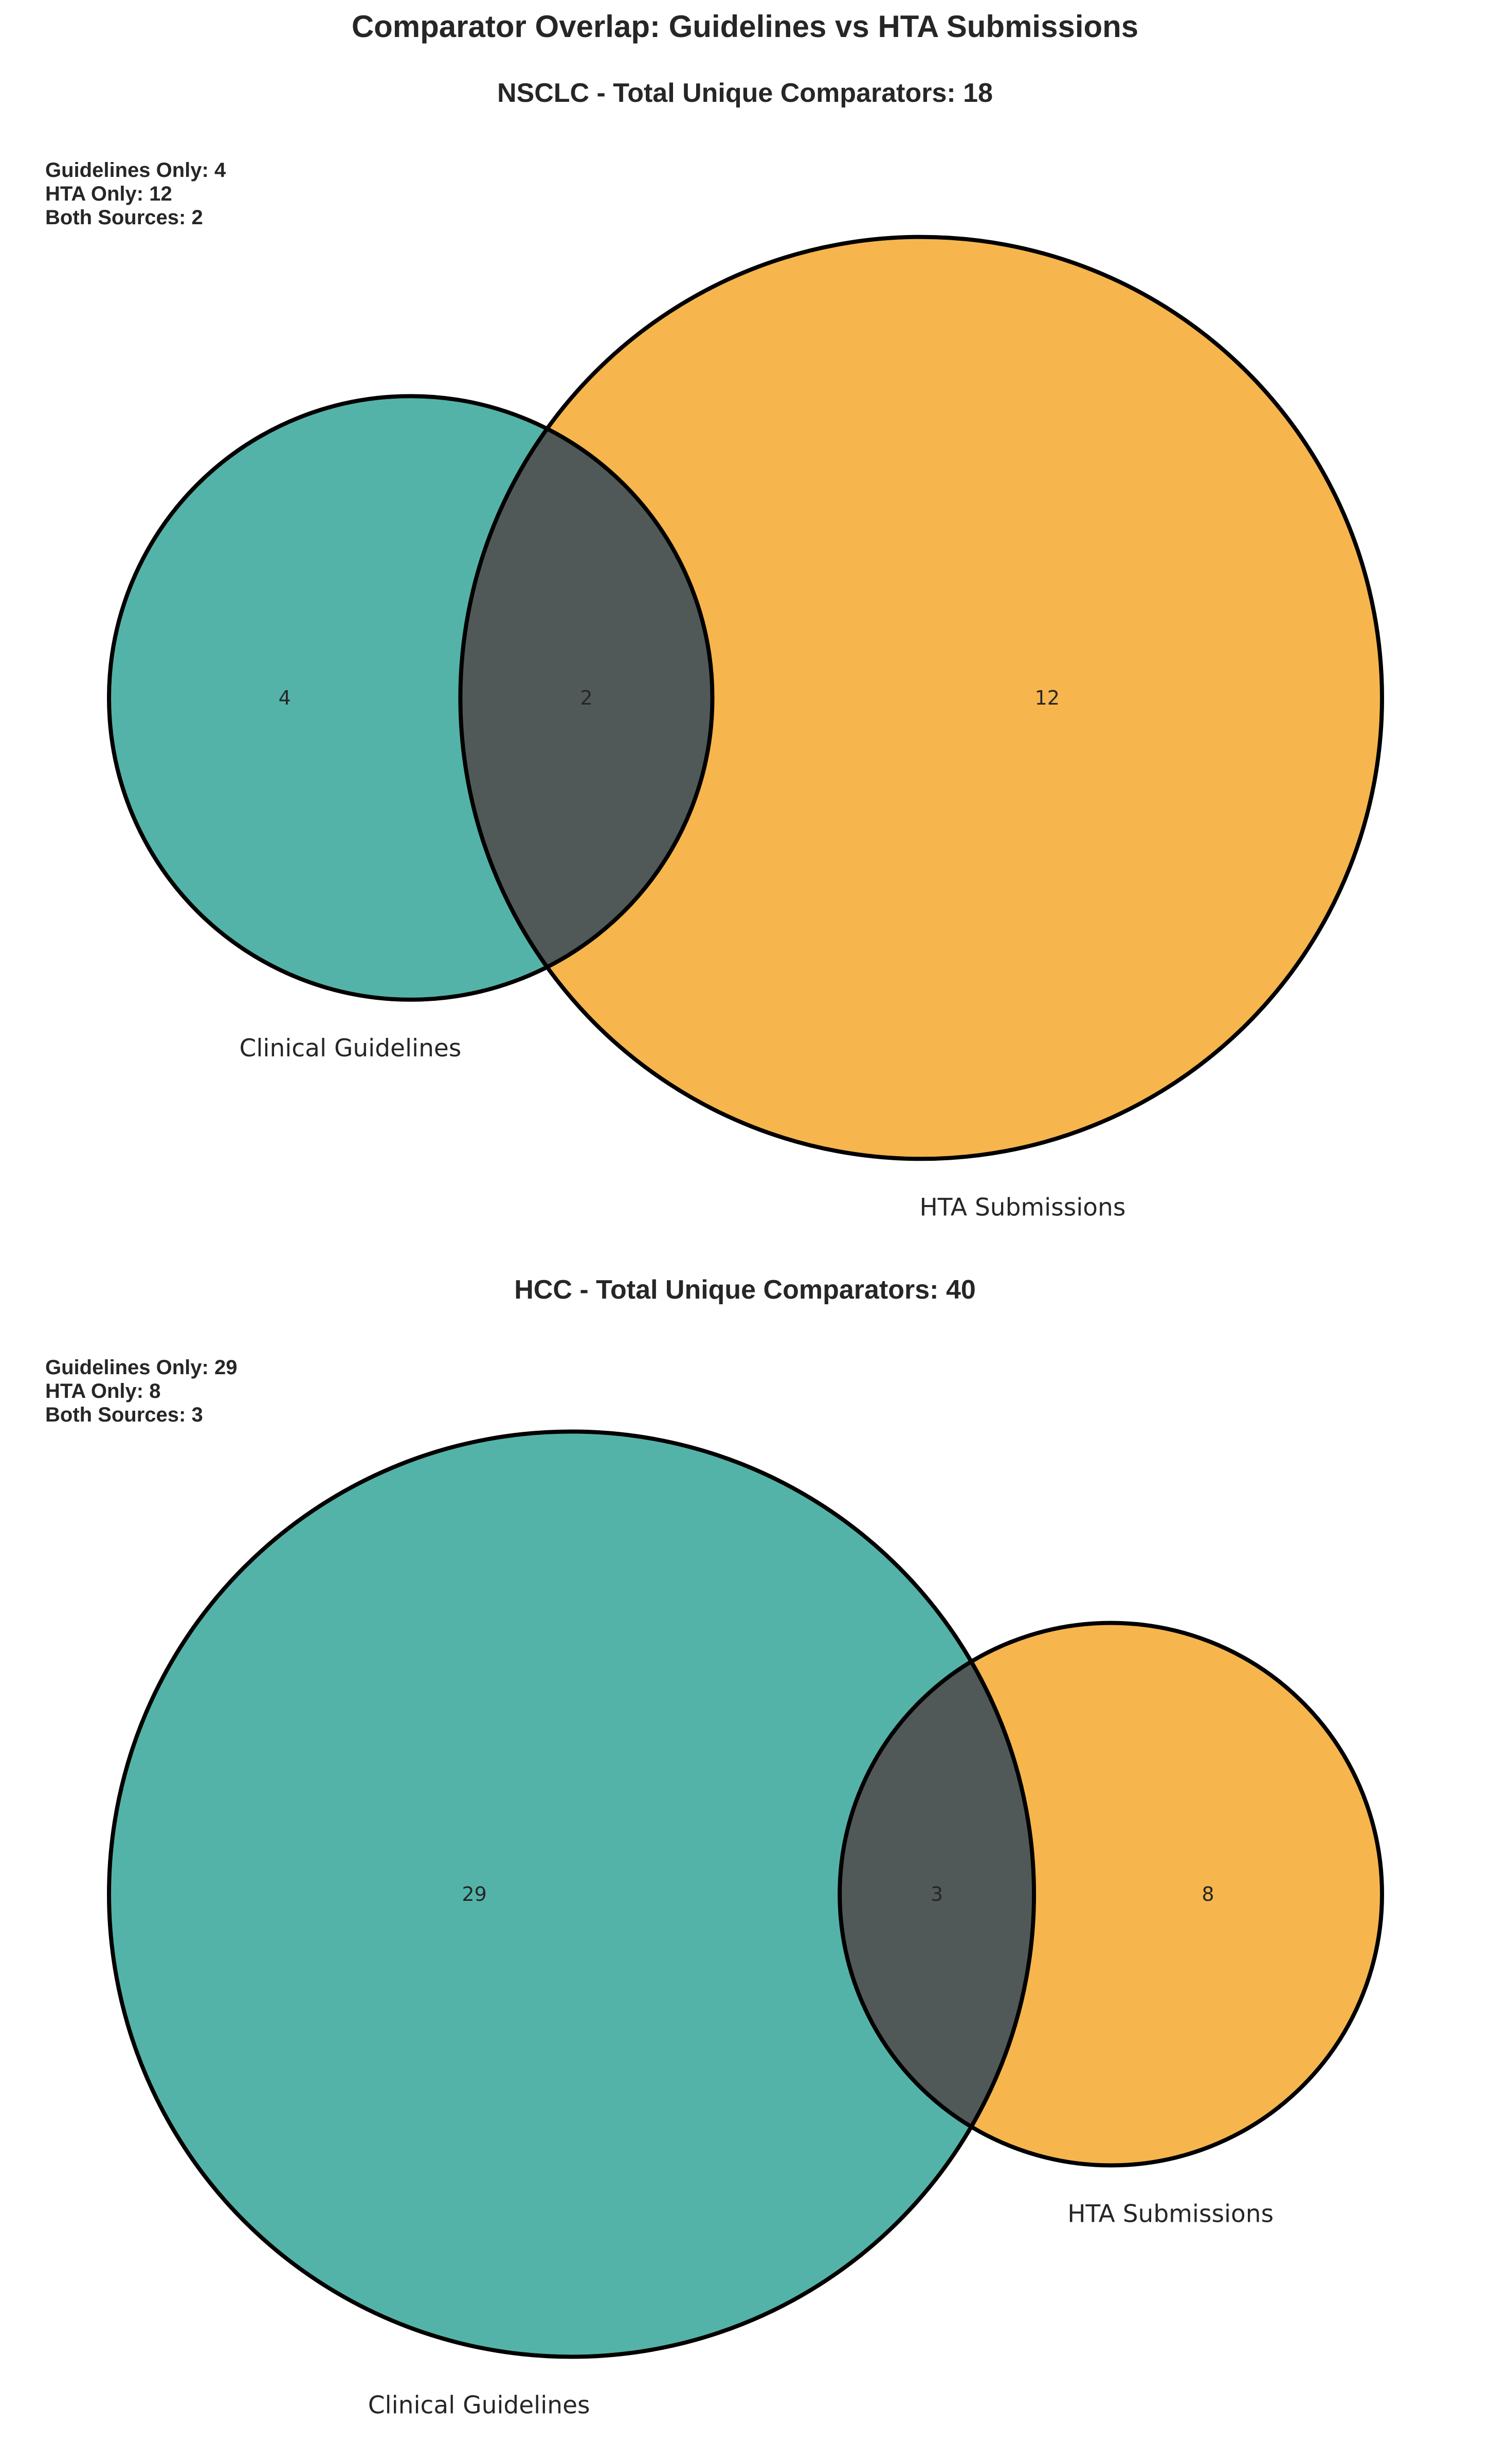 Image resolution: width=1490 pixels, height=2464 pixels. What do you see at coordinates (124, 217) in the screenshot?
I see `stats-line: Both Sources: 2` at bounding box center [124, 217].